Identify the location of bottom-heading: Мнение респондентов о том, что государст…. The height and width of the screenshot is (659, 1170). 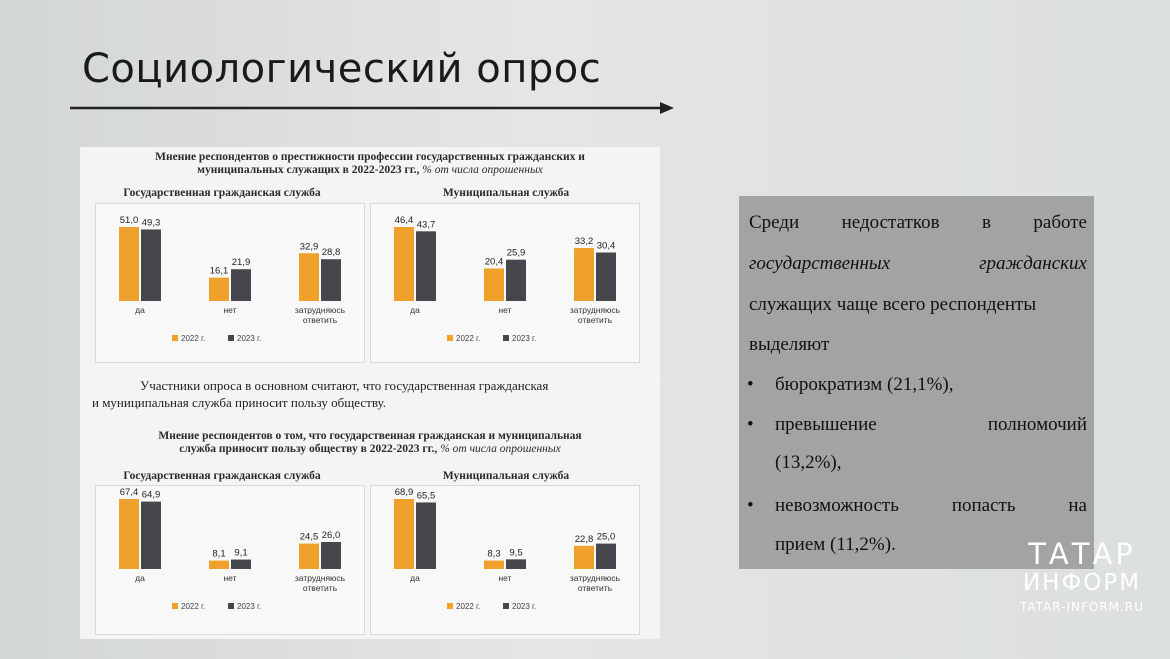
(370, 443).